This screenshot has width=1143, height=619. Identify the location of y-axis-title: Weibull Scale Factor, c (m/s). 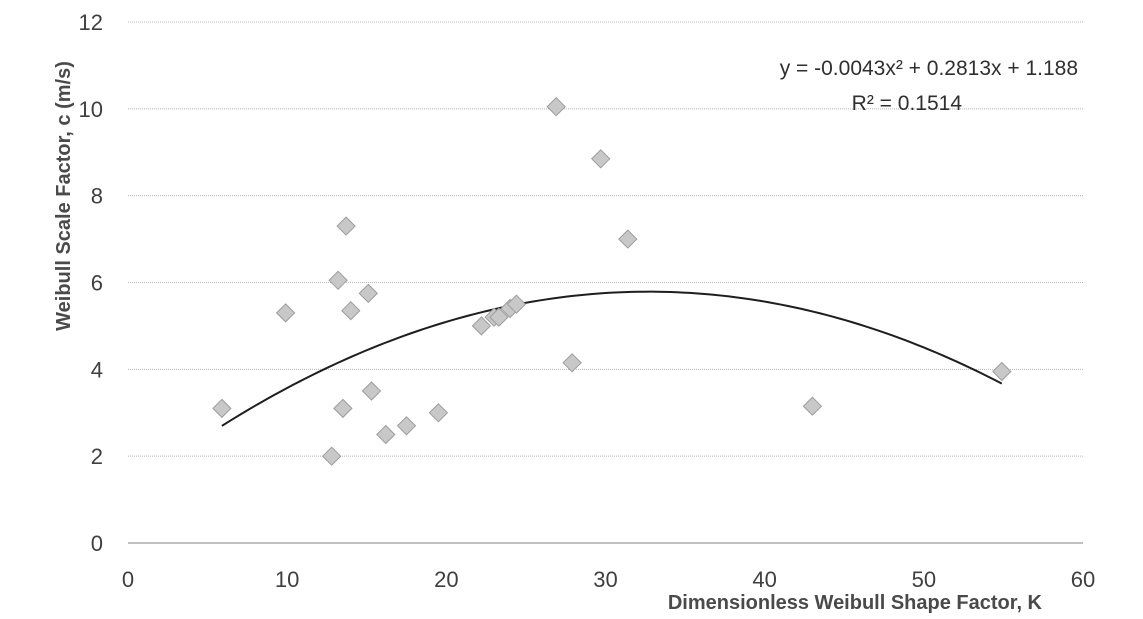
(64, 196).